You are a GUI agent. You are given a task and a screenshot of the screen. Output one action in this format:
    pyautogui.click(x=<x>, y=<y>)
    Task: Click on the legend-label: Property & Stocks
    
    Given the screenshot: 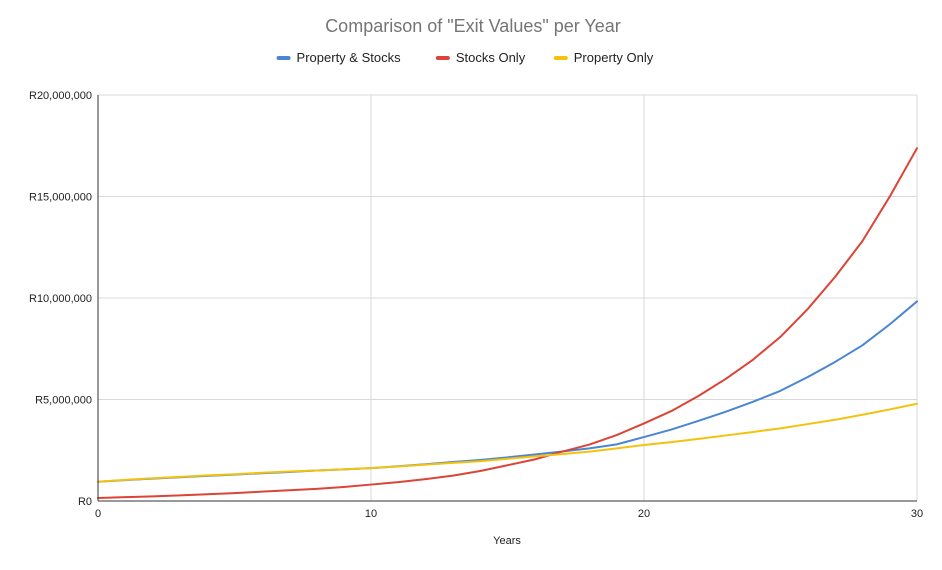 What is the action you would take?
    pyautogui.click(x=349, y=57)
    